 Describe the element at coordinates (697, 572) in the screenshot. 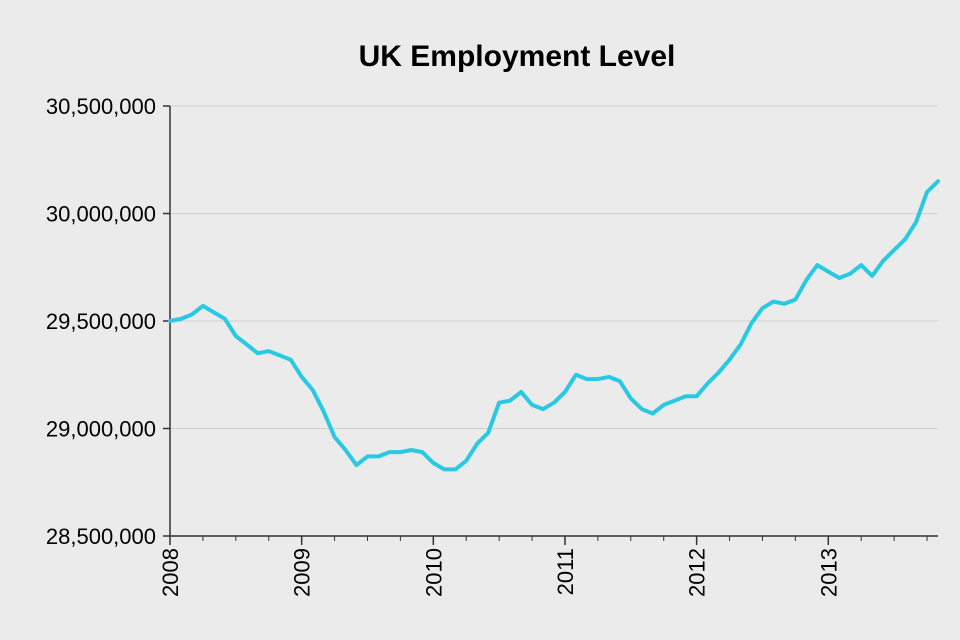

I see `x-tick-label: 2012` at that location.